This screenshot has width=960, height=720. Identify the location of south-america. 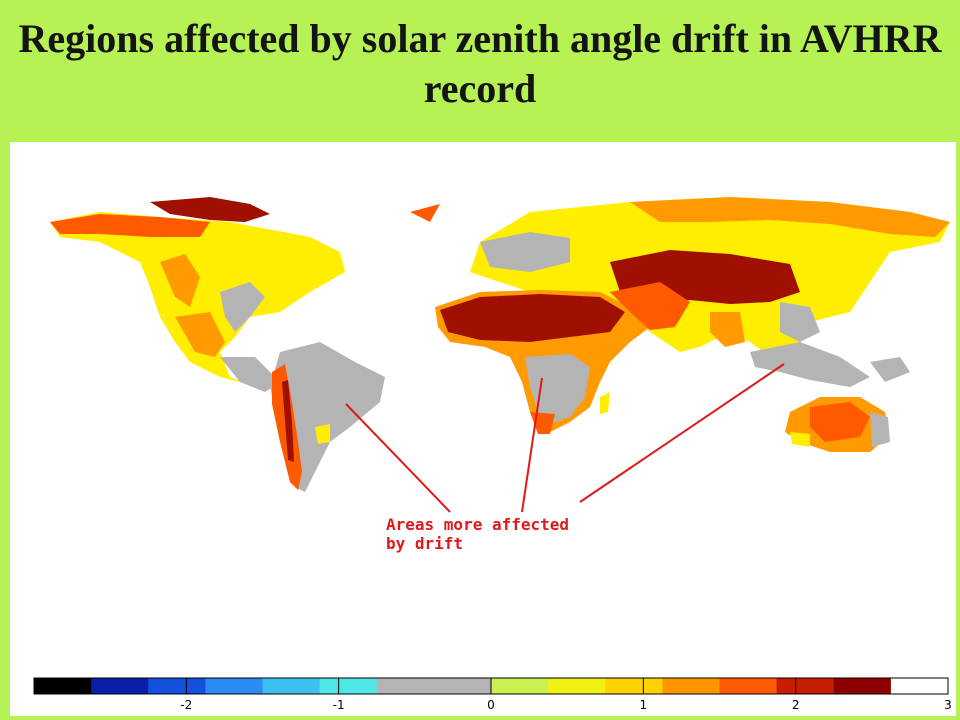
(327, 417).